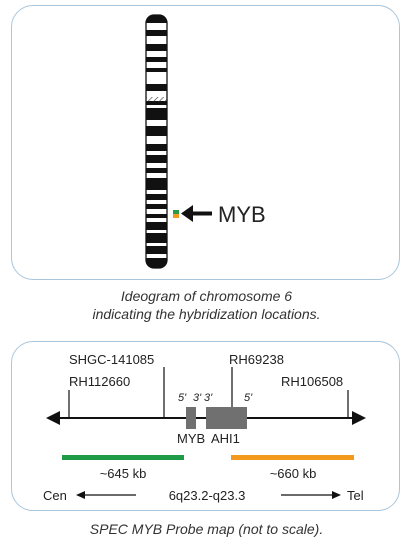 This screenshot has height=552, width=413. What do you see at coordinates (293, 473) in the screenshot?
I see `probe-size-orange: ~660 kb` at bounding box center [293, 473].